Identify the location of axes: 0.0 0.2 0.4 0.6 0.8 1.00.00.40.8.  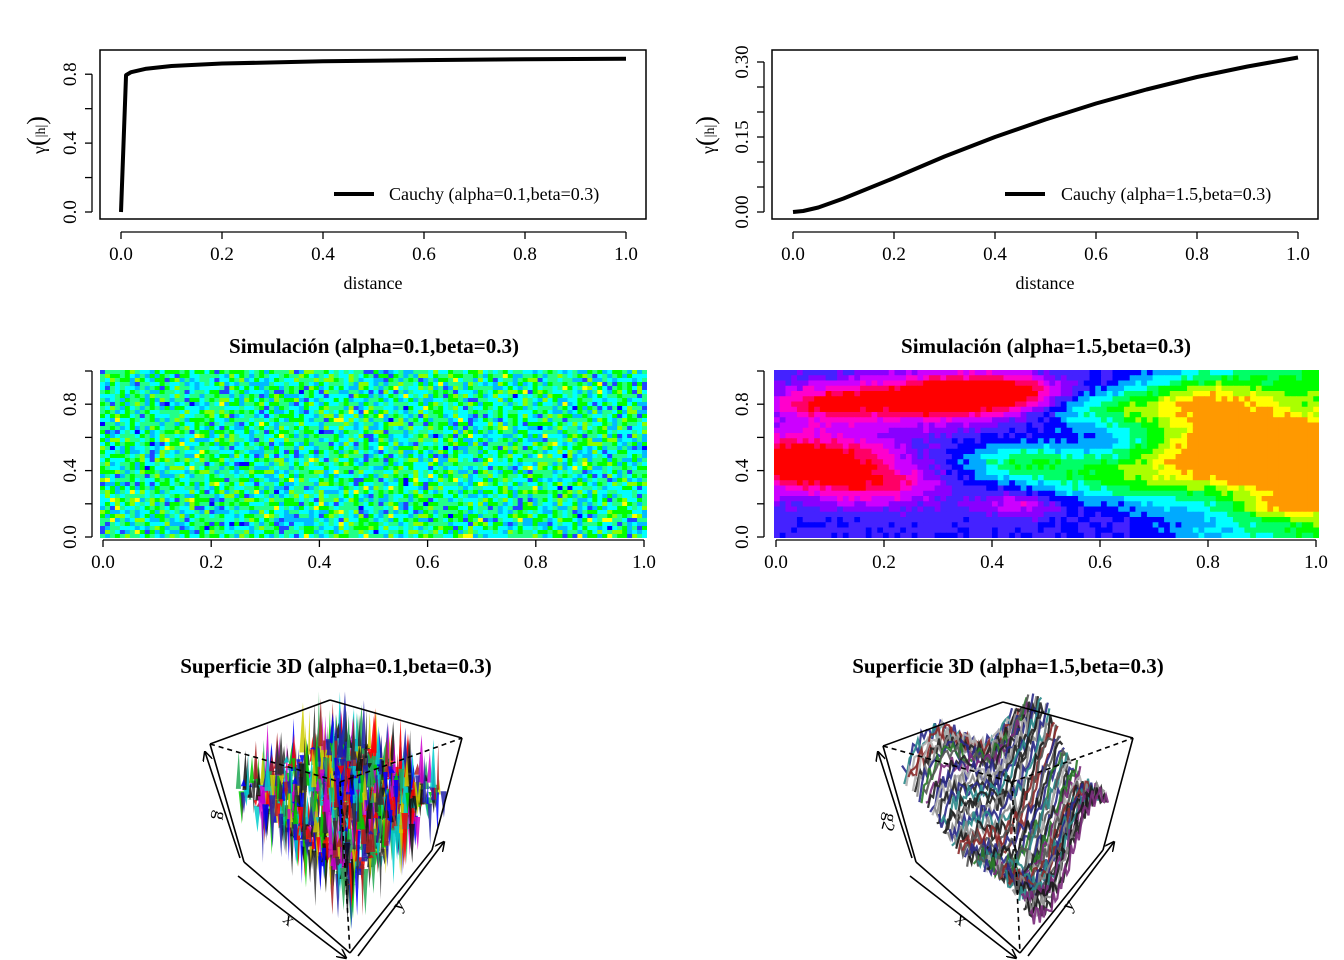
(358, 471).